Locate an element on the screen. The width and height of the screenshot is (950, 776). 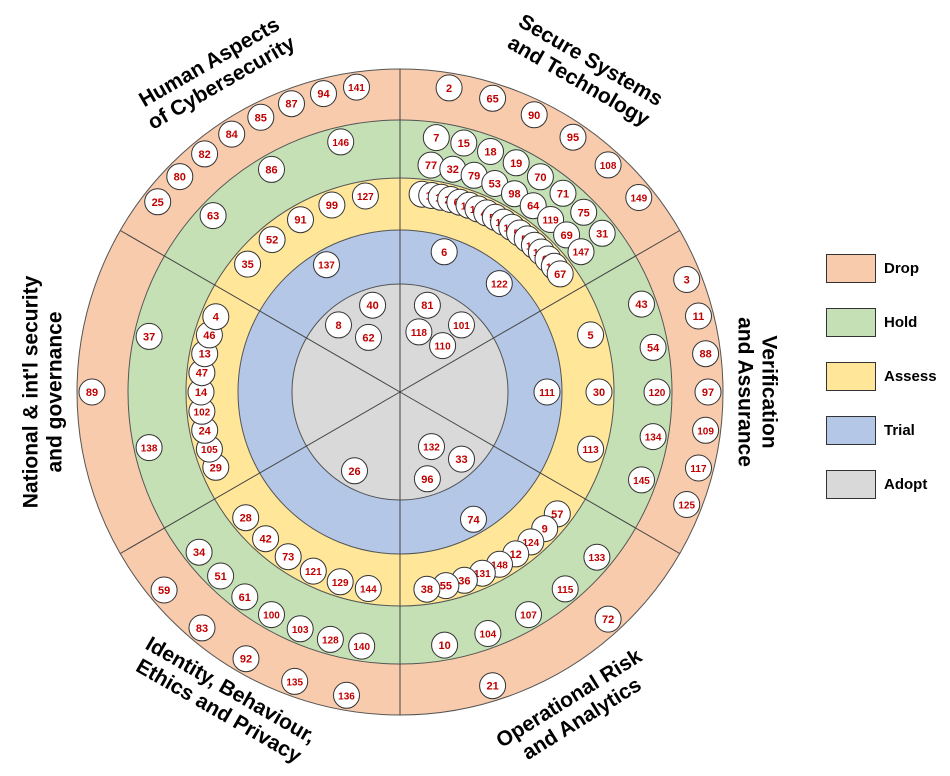
radar-item: 28 is located at coordinates (246, 518).